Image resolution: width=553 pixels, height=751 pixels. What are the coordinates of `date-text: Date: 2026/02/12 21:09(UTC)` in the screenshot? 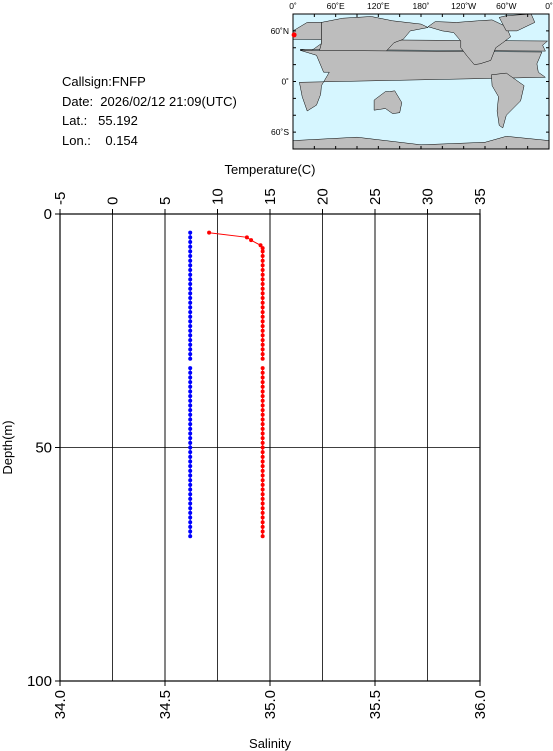 It's located at (149, 101).